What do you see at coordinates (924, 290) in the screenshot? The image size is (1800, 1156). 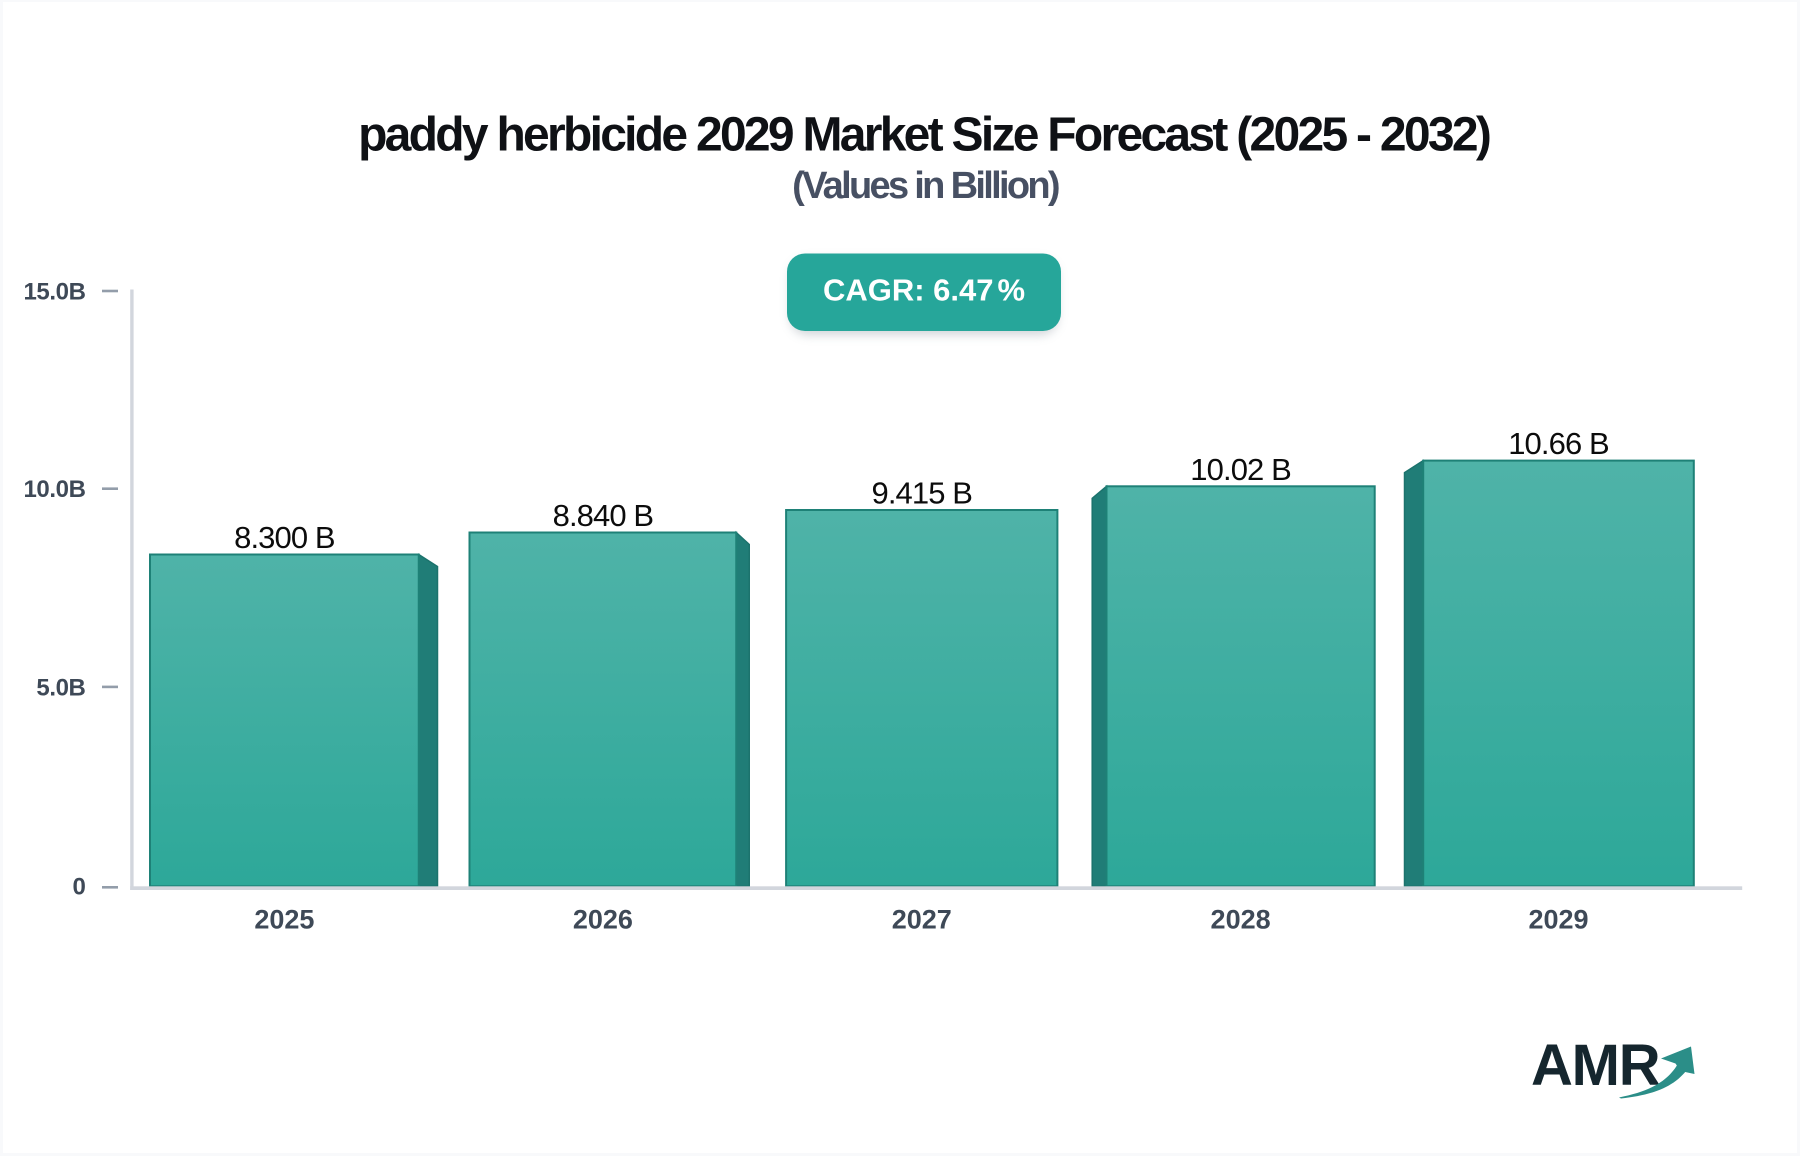 I see `svg-text: CAGR: 6.47%` at bounding box center [924, 290].